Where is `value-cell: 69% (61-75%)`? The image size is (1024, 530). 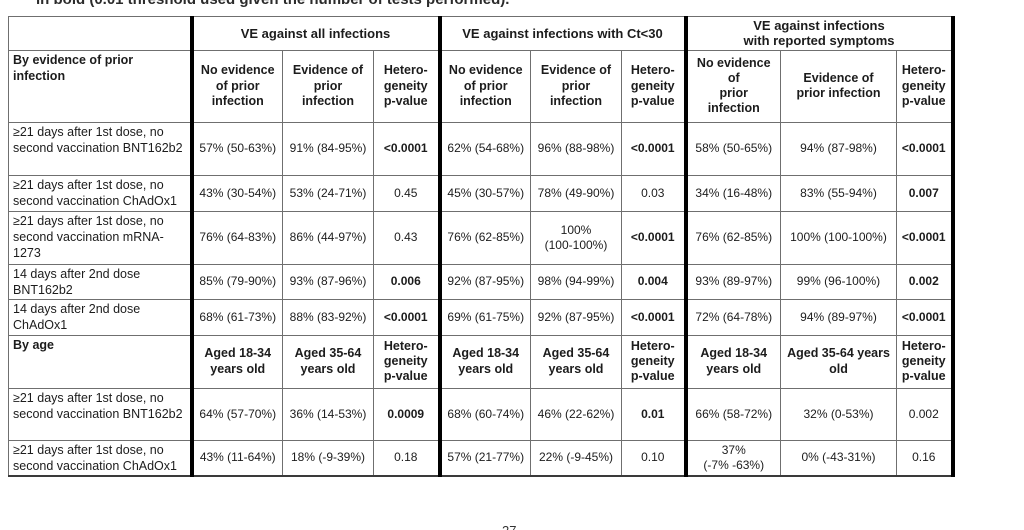
value-cell: 69% (61-75%) is located at coordinates (484, 317).